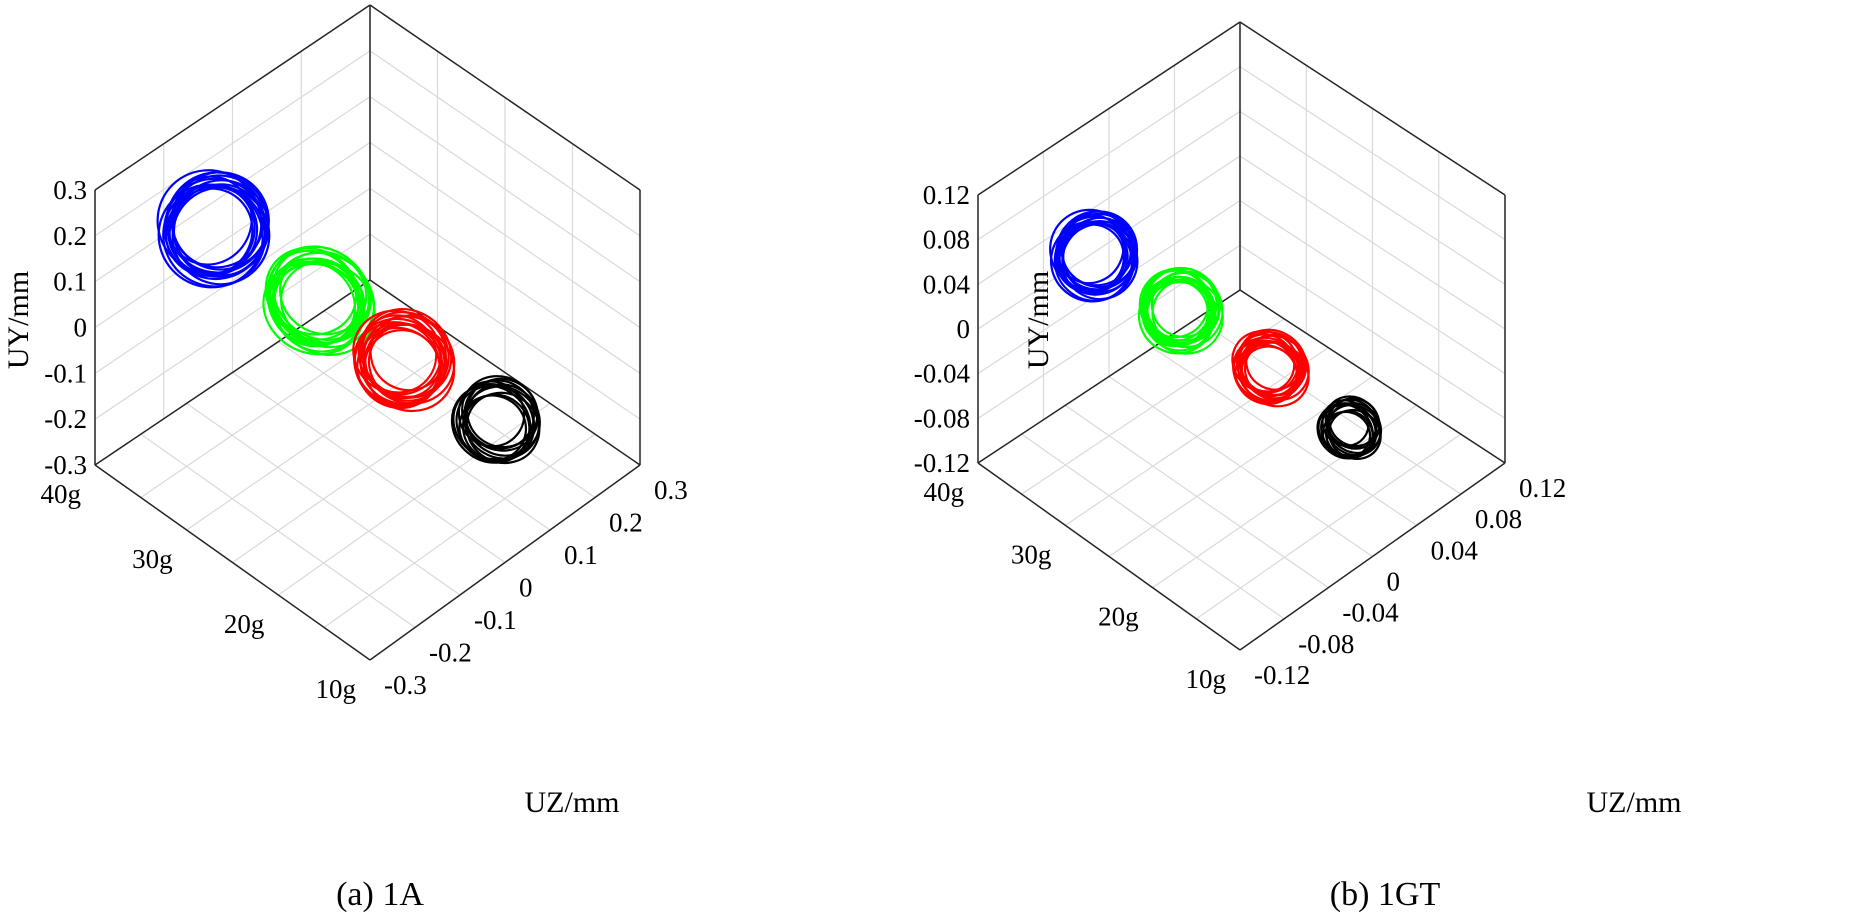 The width and height of the screenshot is (1869, 924). Describe the element at coordinates (1542, 488) in the screenshot. I see `z-tick-label: 0.12` at that location.